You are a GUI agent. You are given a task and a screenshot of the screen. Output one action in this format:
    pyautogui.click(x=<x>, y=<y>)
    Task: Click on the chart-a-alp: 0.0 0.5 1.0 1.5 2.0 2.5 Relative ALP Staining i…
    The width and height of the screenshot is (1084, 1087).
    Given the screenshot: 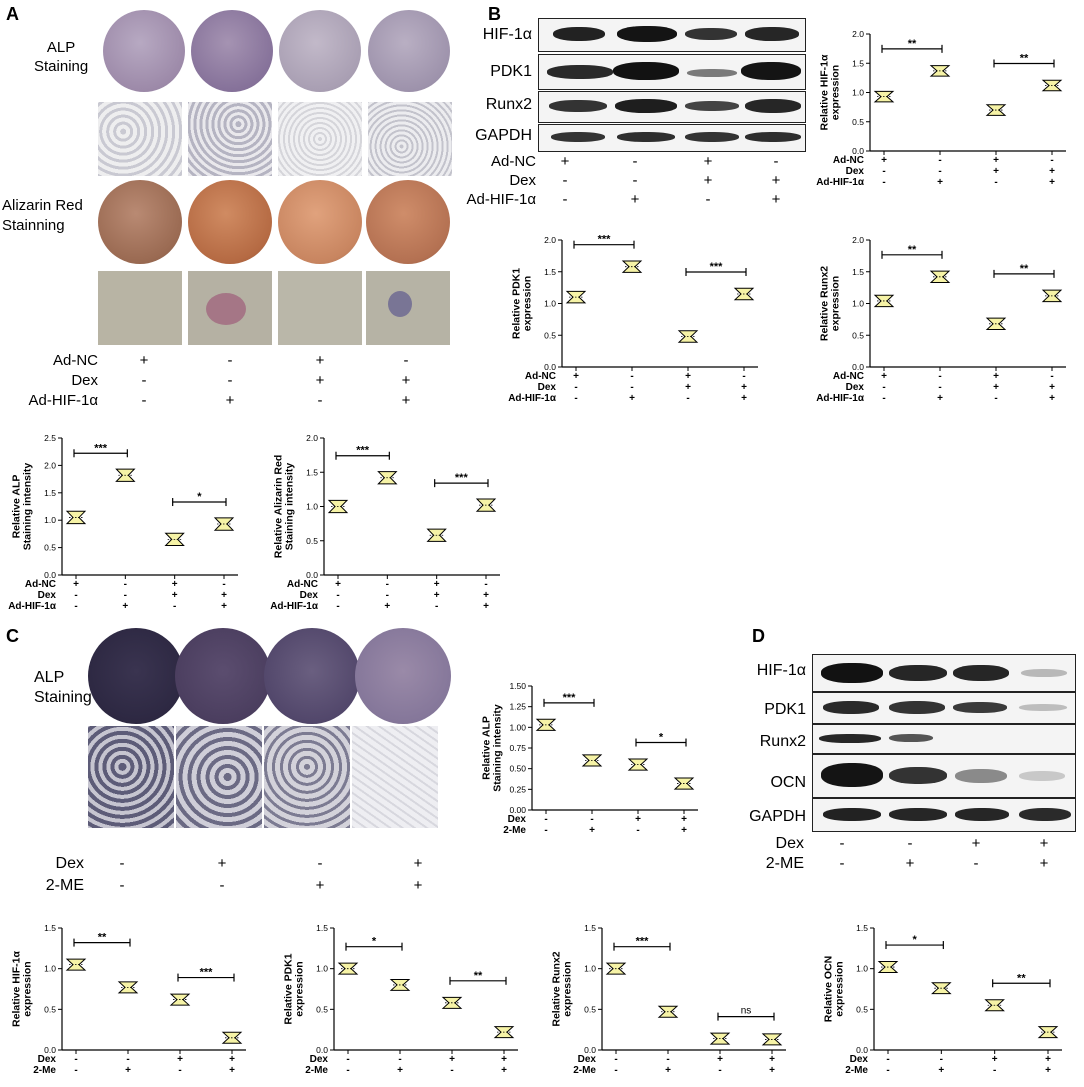 What is the action you would take?
    pyautogui.click(x=123, y=522)
    